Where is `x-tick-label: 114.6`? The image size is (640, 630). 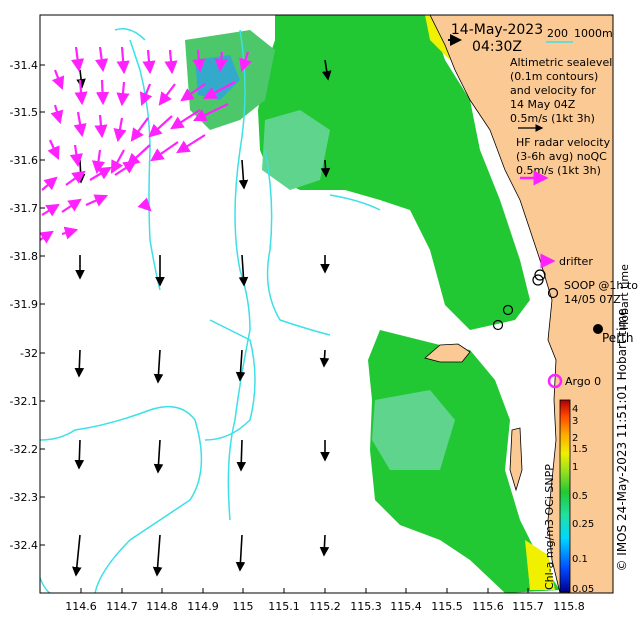 x-tick-label: 114.6 is located at coordinates (81, 606).